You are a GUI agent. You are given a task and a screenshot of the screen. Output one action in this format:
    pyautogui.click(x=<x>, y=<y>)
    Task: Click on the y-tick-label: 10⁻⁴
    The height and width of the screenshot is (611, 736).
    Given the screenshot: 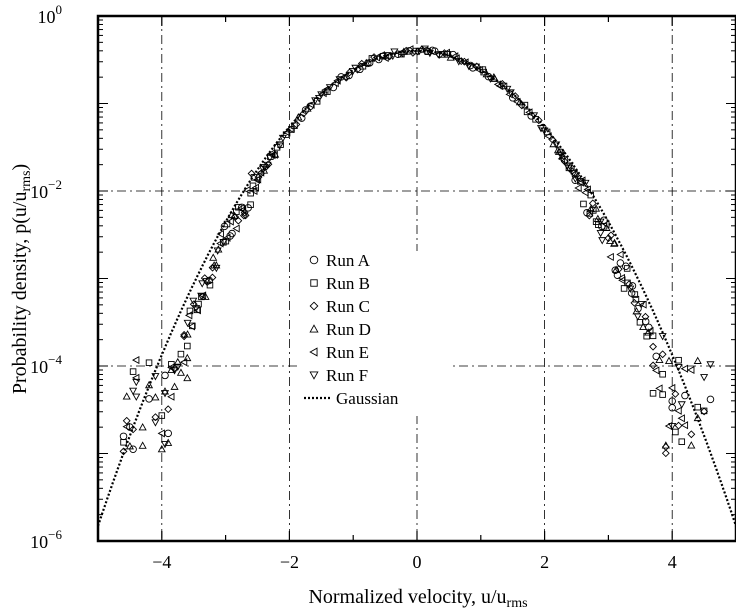 What is the action you would take?
    pyautogui.click(x=46, y=364)
    